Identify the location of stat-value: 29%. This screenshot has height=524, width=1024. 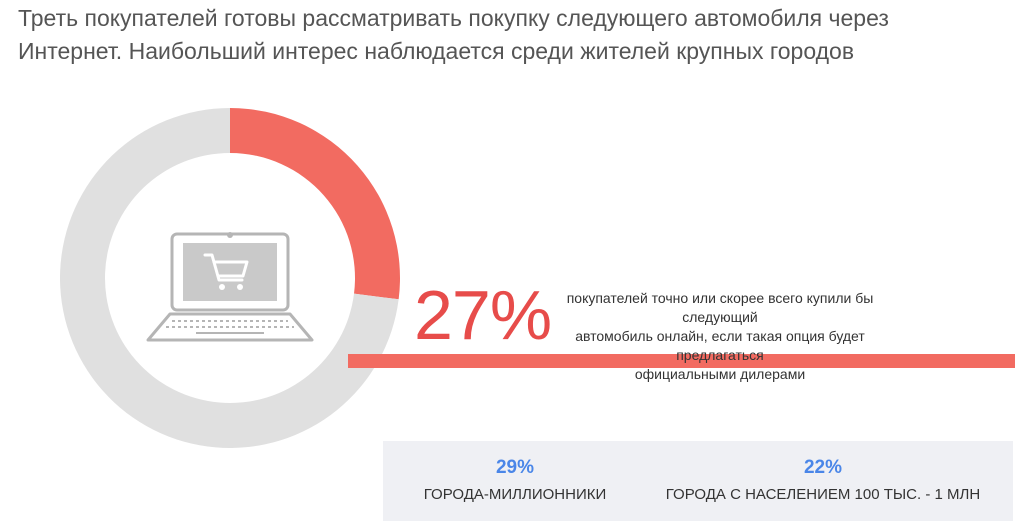
(515, 467).